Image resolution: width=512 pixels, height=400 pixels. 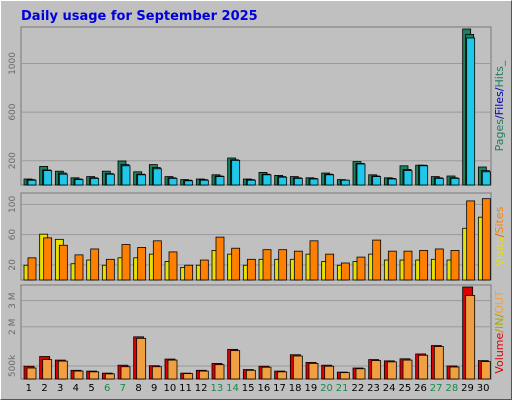 What do you see at coordinates (451, 388) in the screenshot?
I see `x-tick-label: 28` at bounding box center [451, 388].